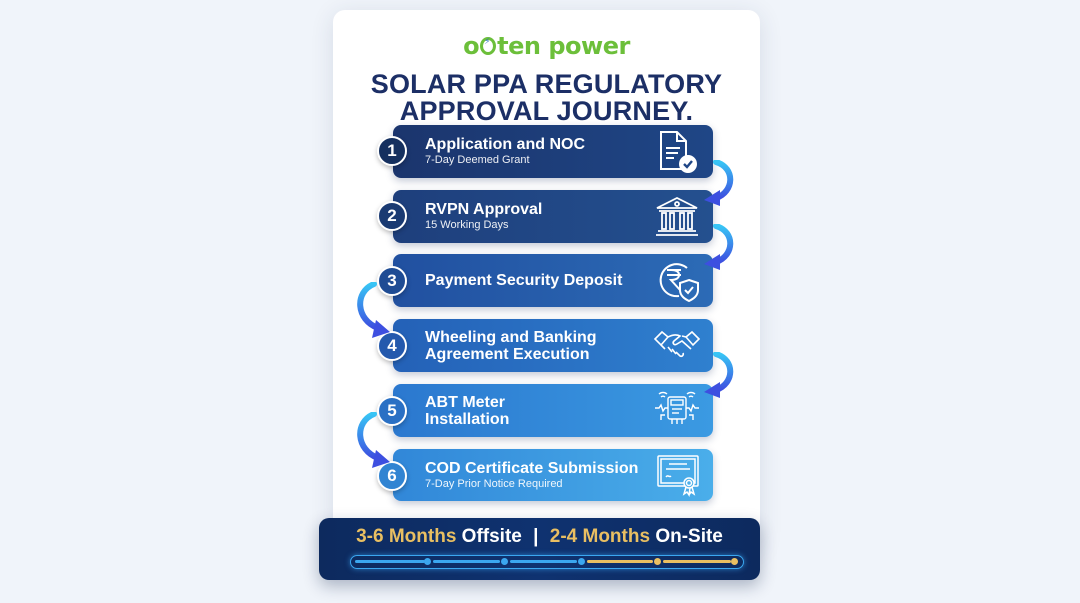 This screenshot has height=603, width=1080. What do you see at coordinates (467, 225) in the screenshot?
I see `step-subtitle: 15 Working Days` at bounding box center [467, 225].